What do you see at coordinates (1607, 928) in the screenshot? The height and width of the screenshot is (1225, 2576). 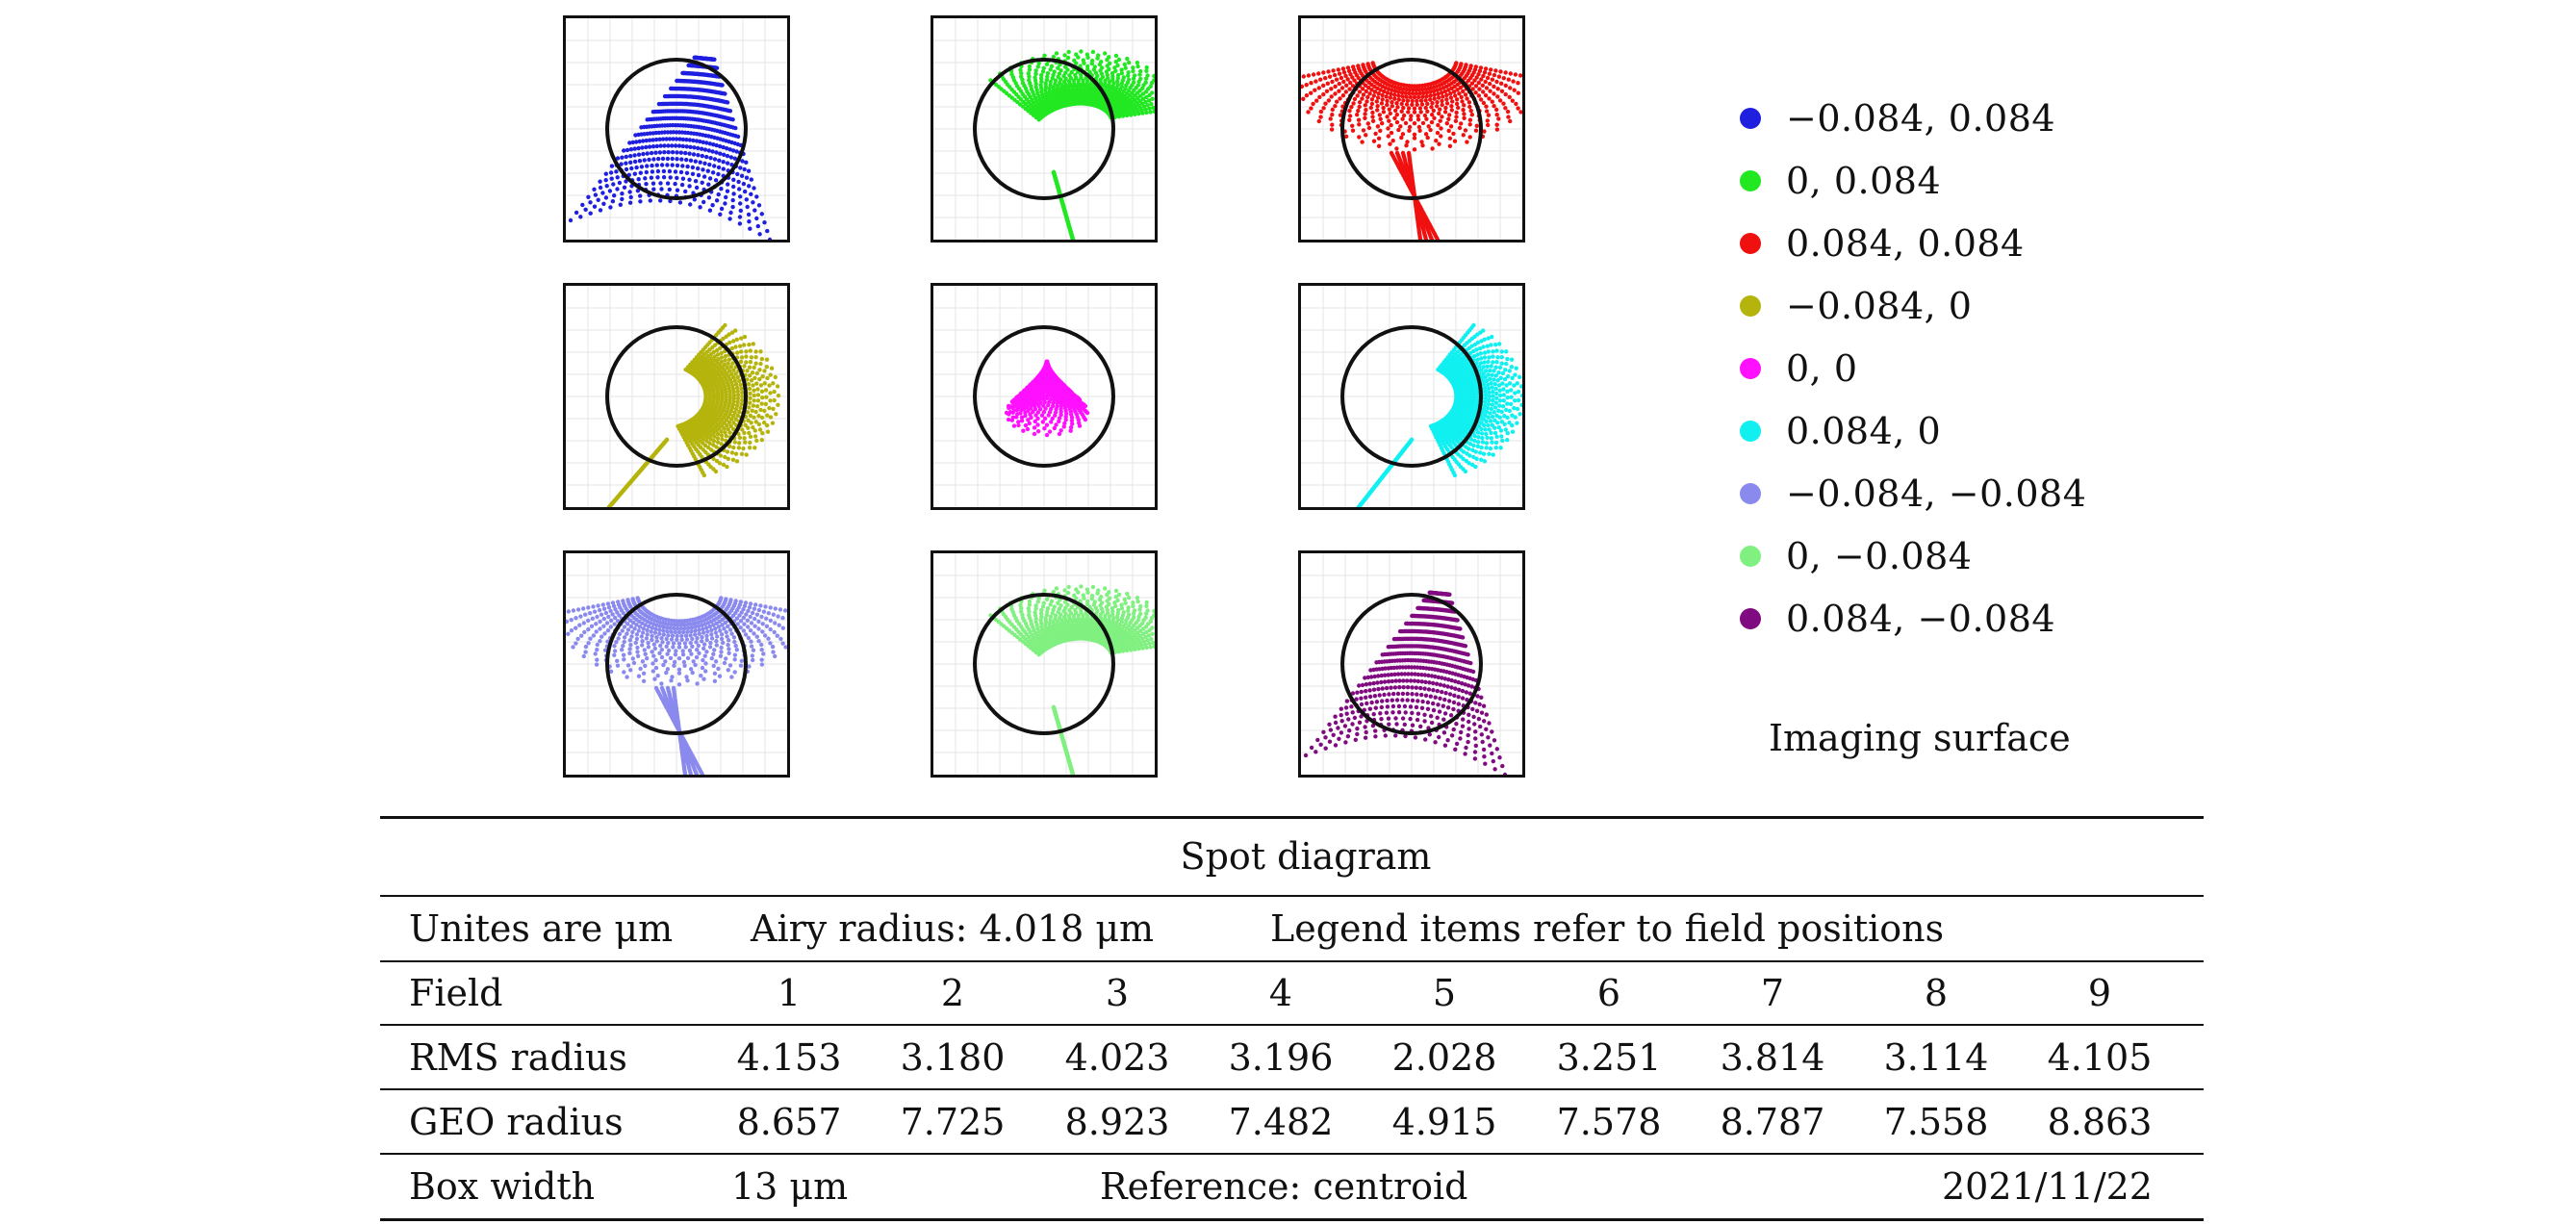 I see `legend-note-cell: Legend items refer to field positions` at bounding box center [1607, 928].